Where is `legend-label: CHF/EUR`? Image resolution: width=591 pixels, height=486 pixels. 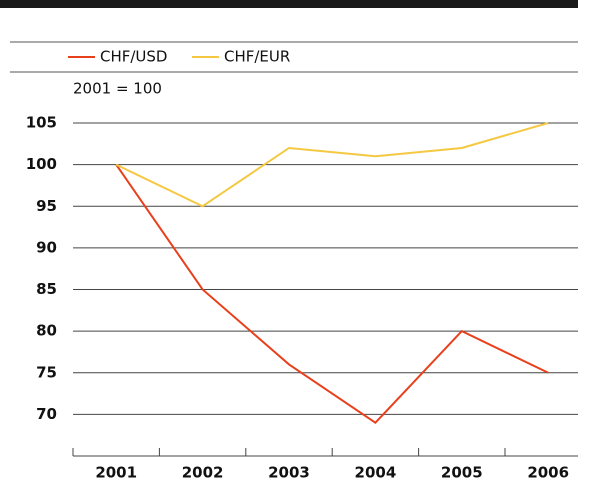 legend-label: CHF/EUR is located at coordinates (257, 57).